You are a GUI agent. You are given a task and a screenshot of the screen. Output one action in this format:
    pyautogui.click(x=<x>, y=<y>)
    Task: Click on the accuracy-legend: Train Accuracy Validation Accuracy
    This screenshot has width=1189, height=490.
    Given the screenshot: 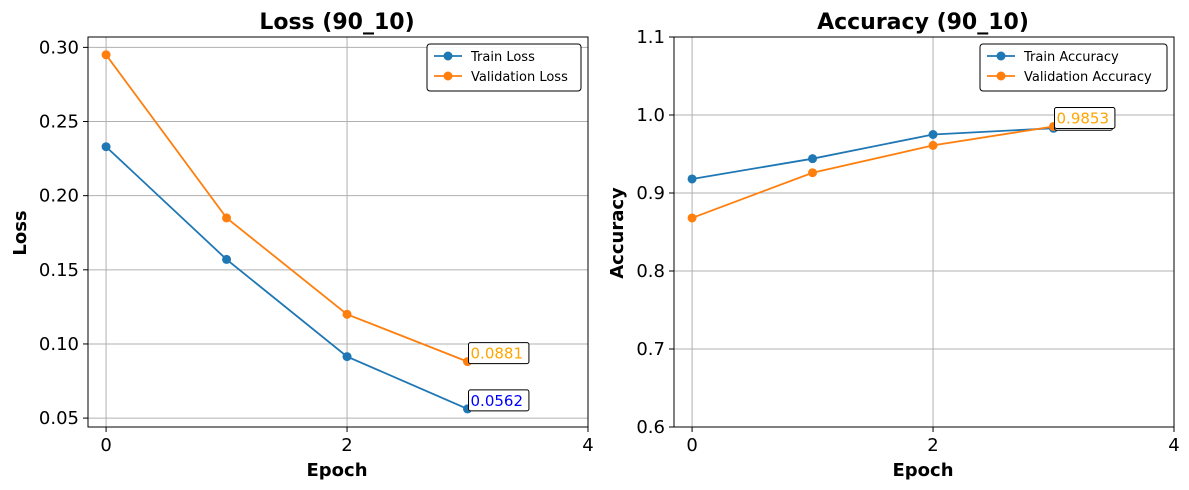 What is the action you would take?
    pyautogui.click(x=1073, y=67)
    